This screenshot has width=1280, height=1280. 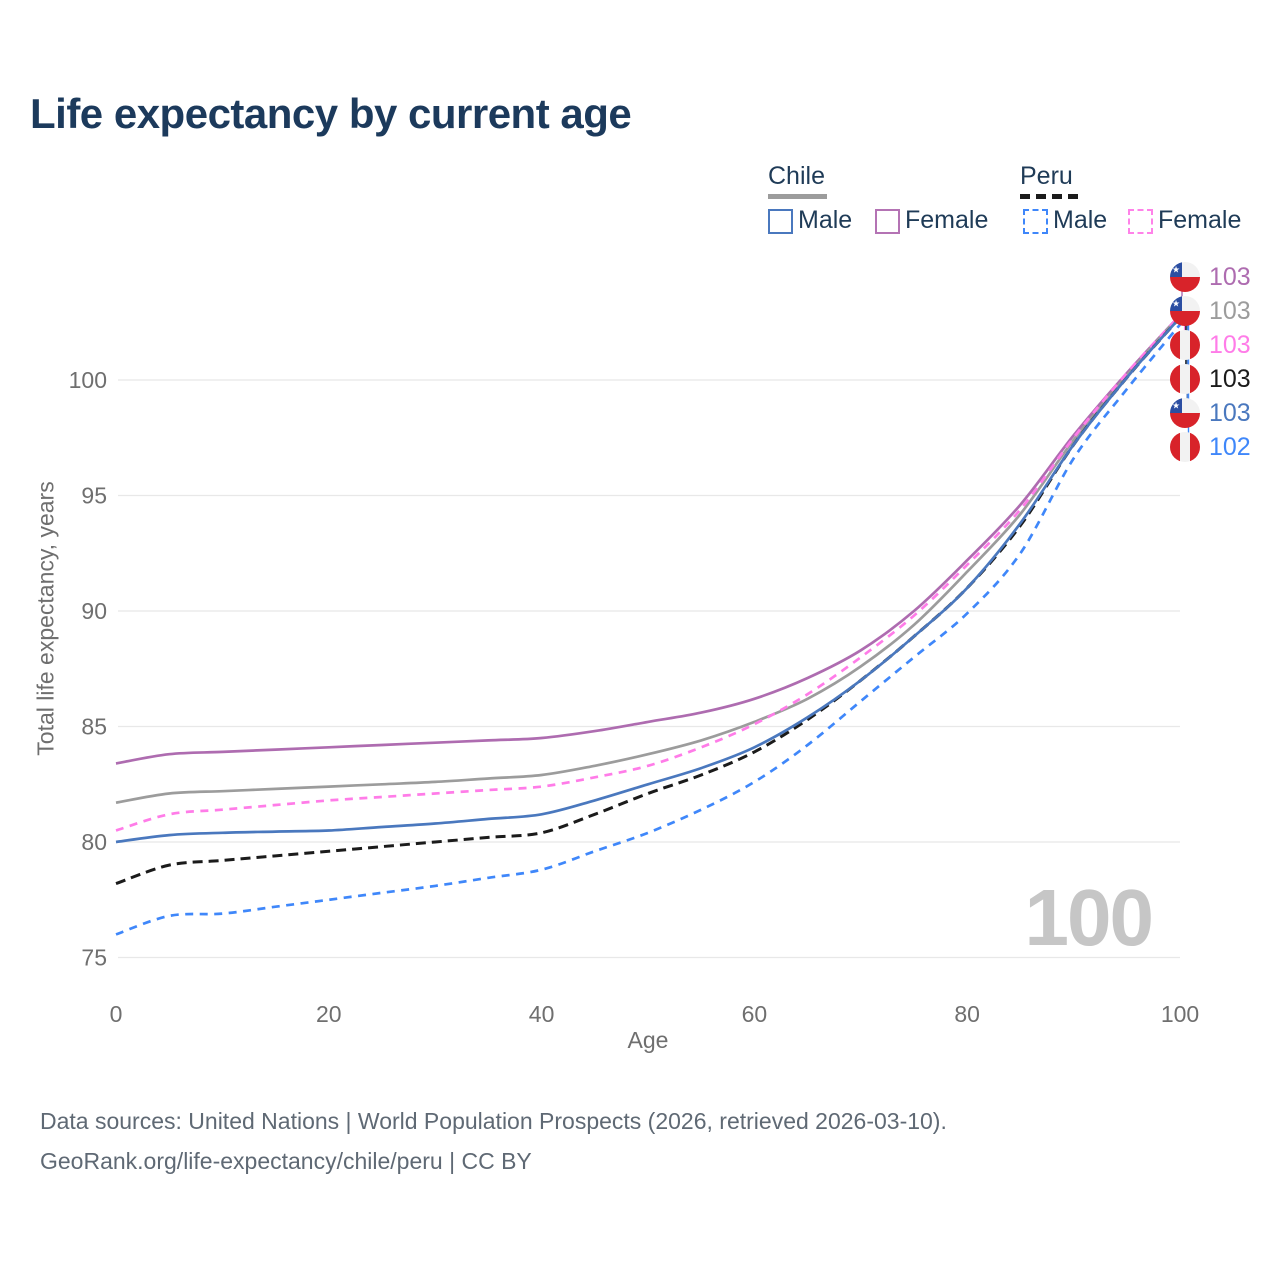 I want to click on y-tick-label-75: 75, so click(x=94, y=958).